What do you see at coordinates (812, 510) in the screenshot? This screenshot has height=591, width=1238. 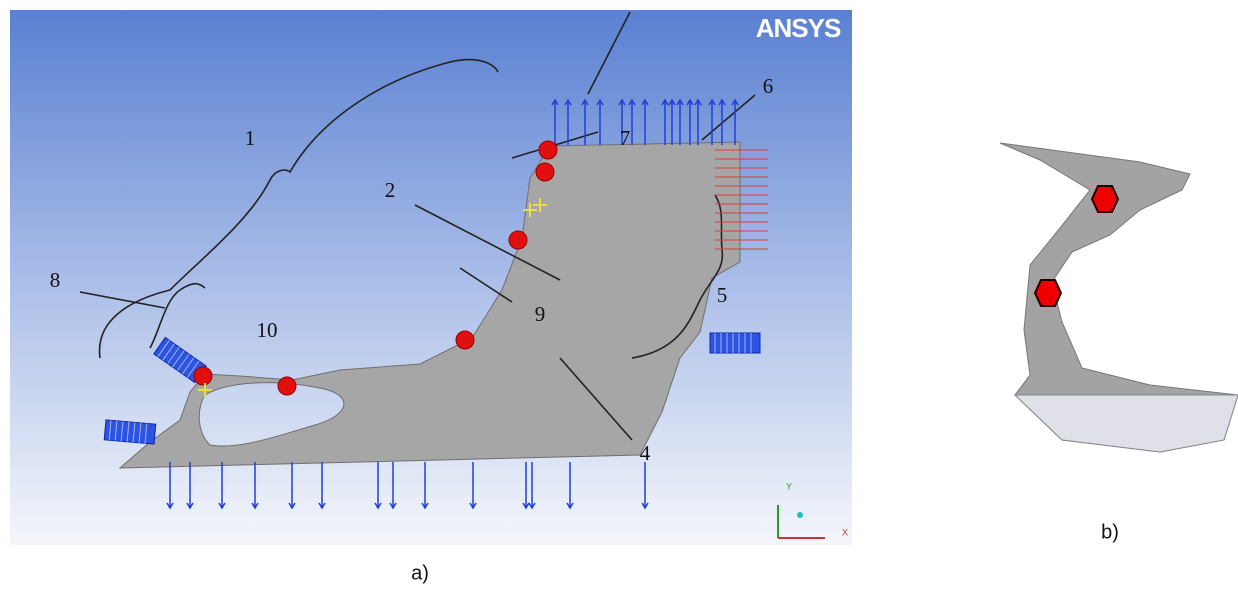 I see `triad: Y X` at bounding box center [812, 510].